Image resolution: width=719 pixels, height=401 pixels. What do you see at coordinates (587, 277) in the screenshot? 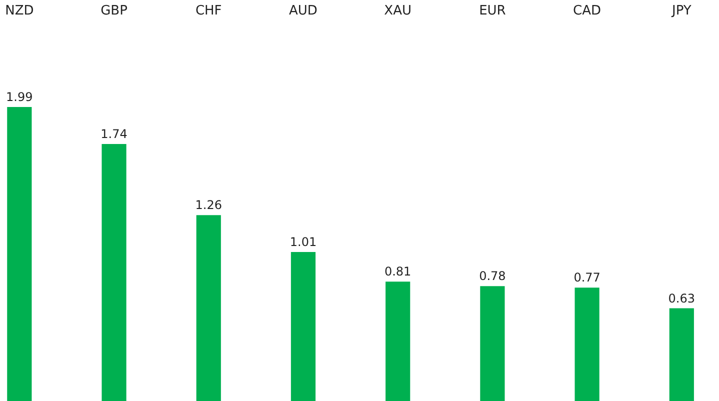
I see `data-label: 0.77` at bounding box center [587, 277].